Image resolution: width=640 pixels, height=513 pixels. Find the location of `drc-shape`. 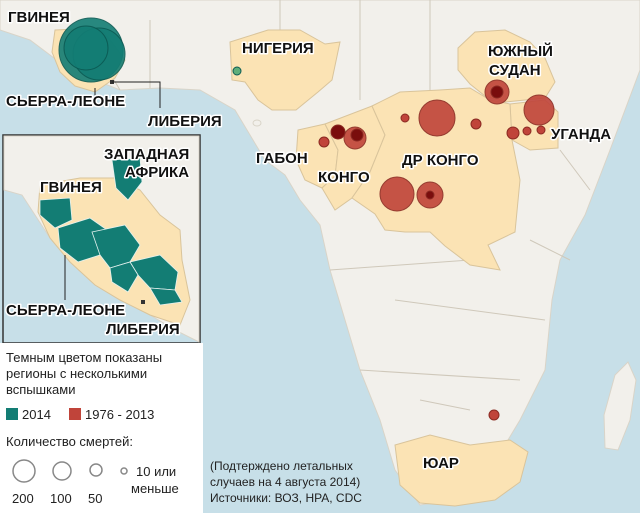

drc-shape is located at coordinates (436, 179).